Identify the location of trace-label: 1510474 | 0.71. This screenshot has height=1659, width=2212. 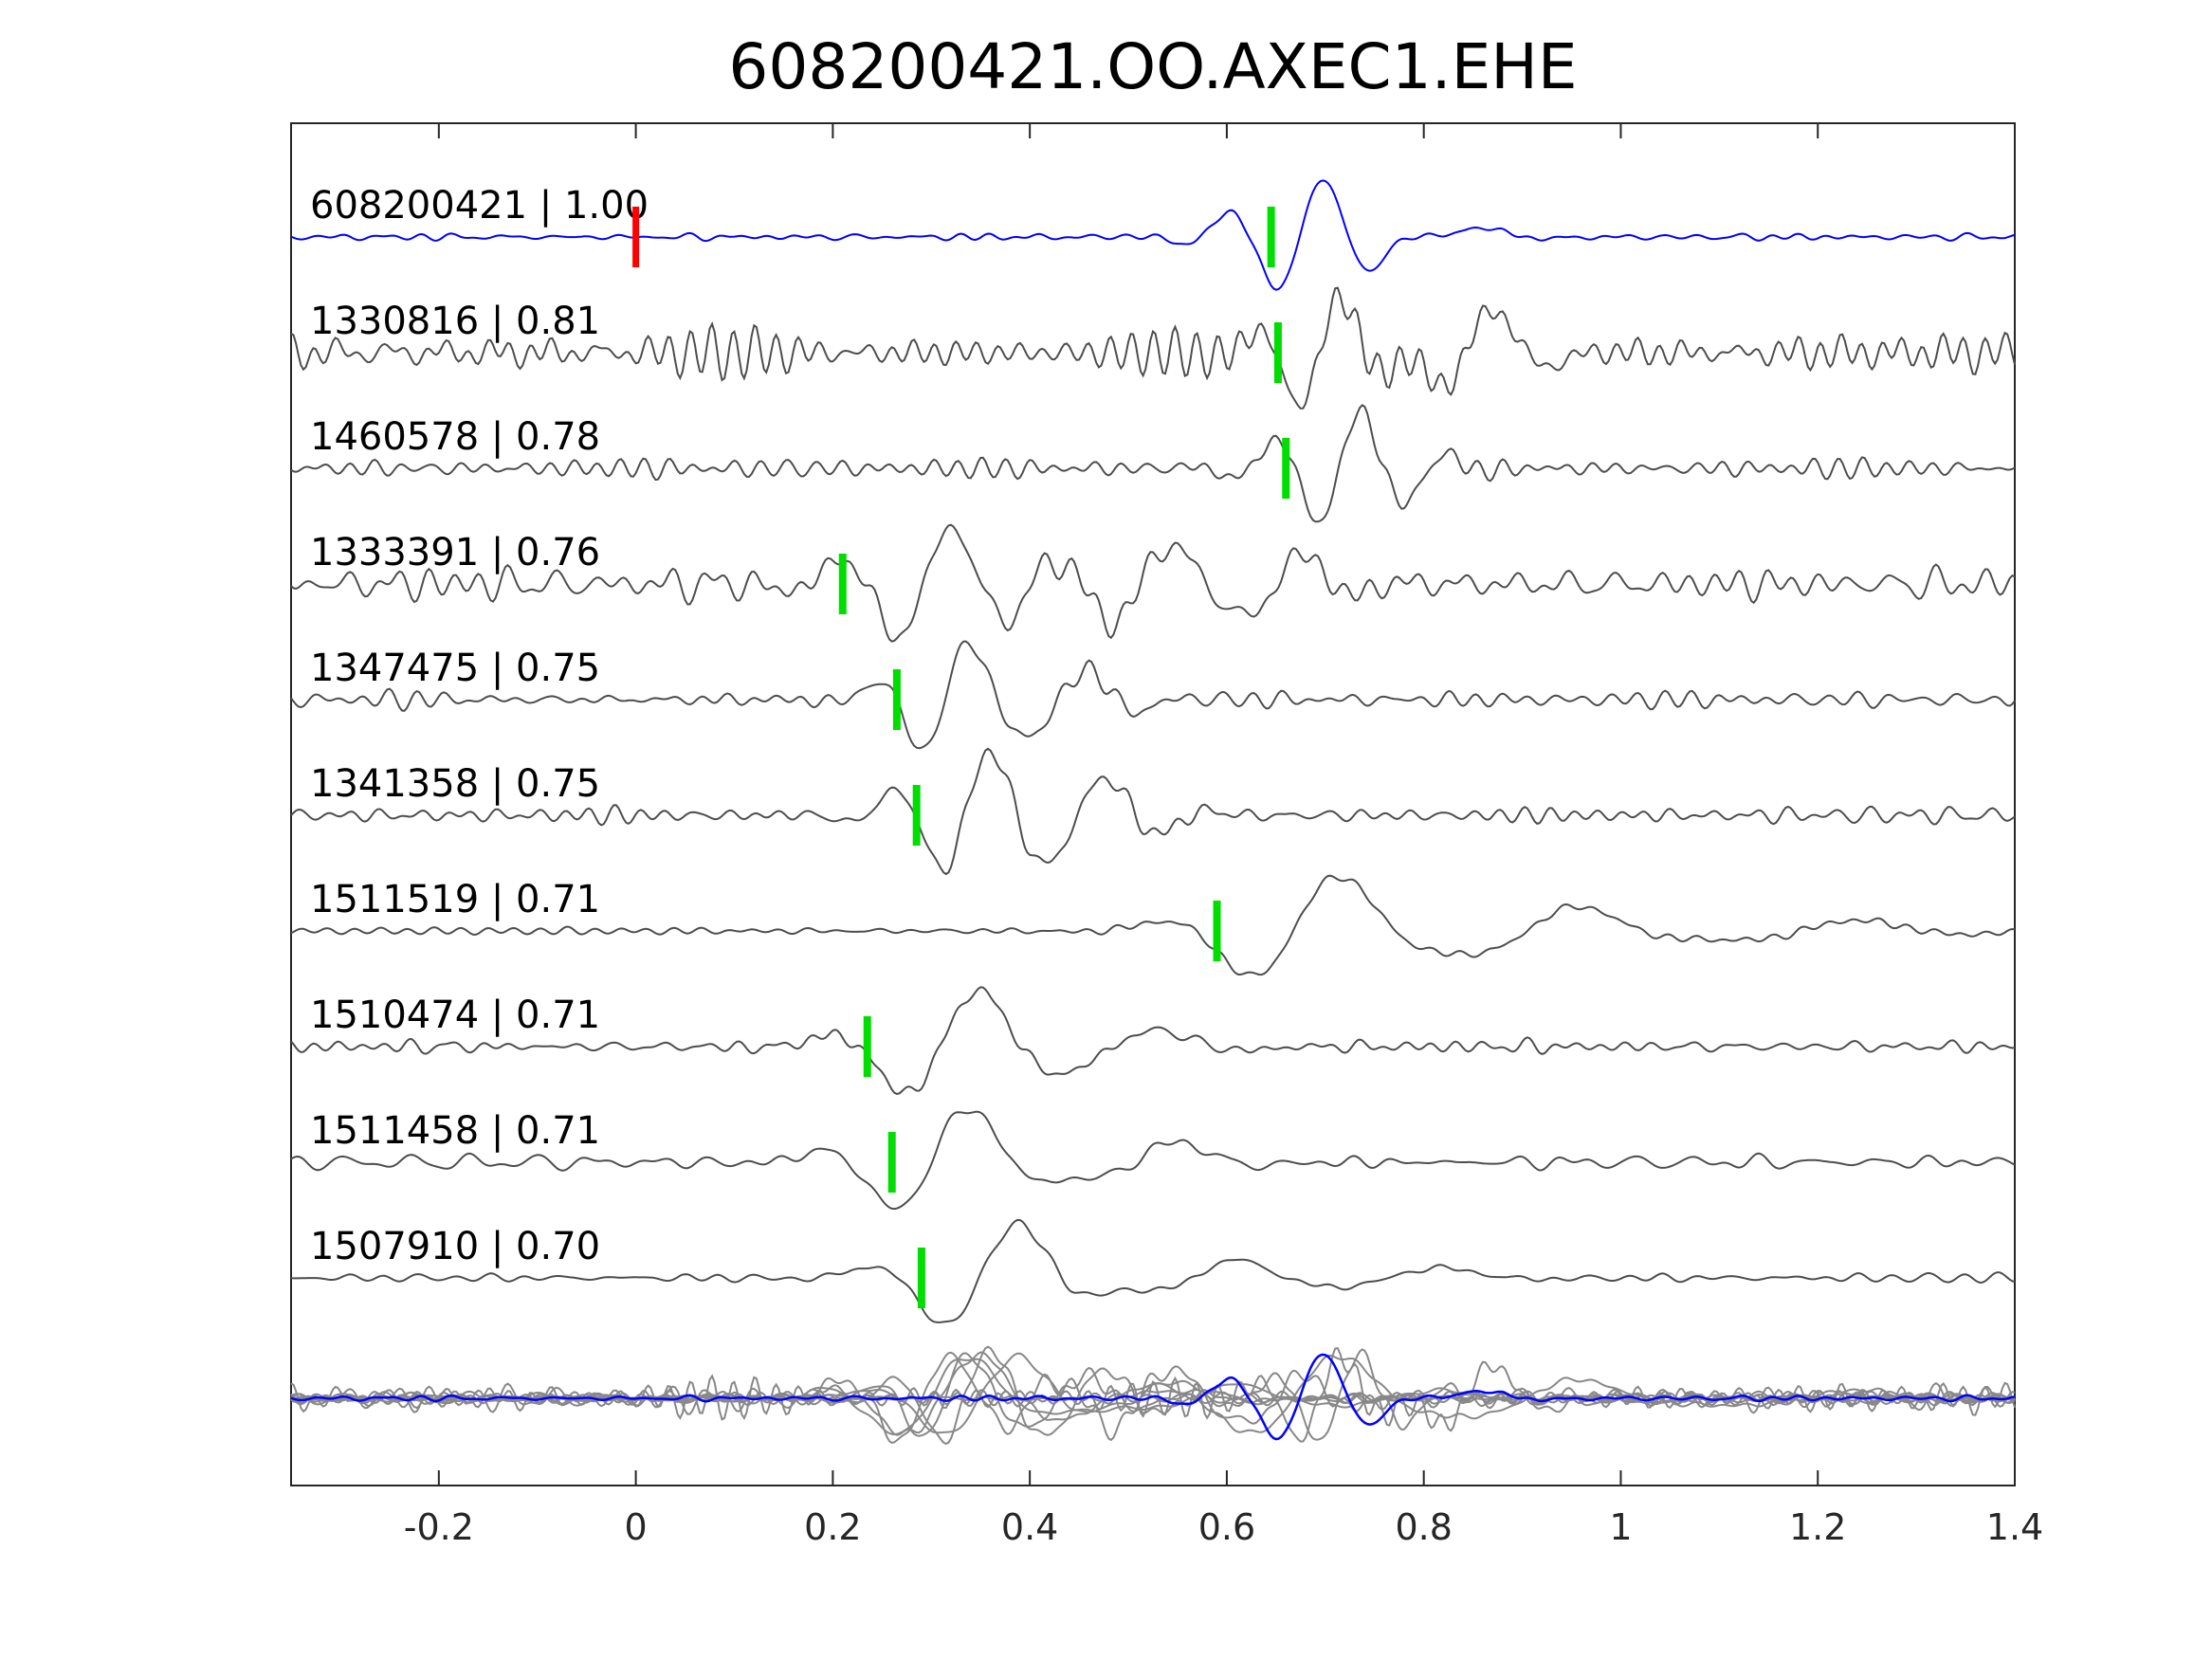
(455, 1015).